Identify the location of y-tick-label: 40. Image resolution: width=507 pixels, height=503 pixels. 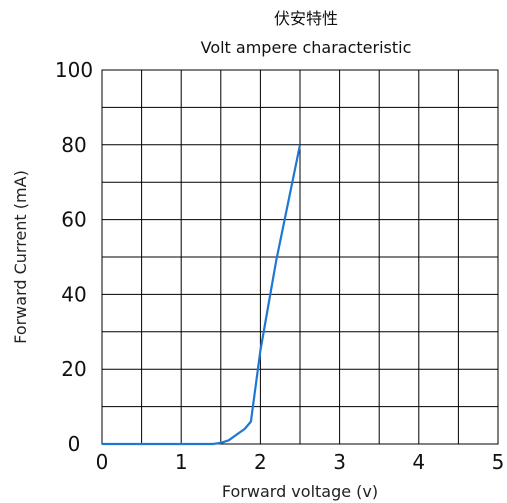
(73, 294).